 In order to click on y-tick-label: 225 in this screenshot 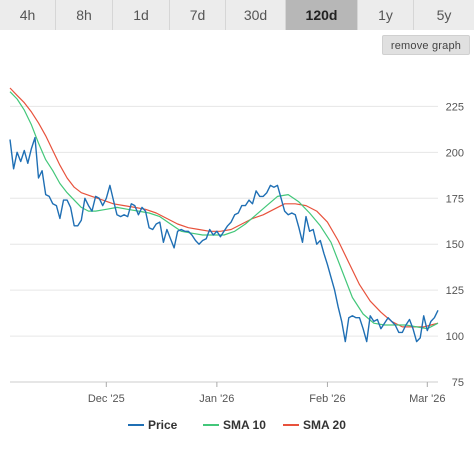, I will do `click(455, 107)`.